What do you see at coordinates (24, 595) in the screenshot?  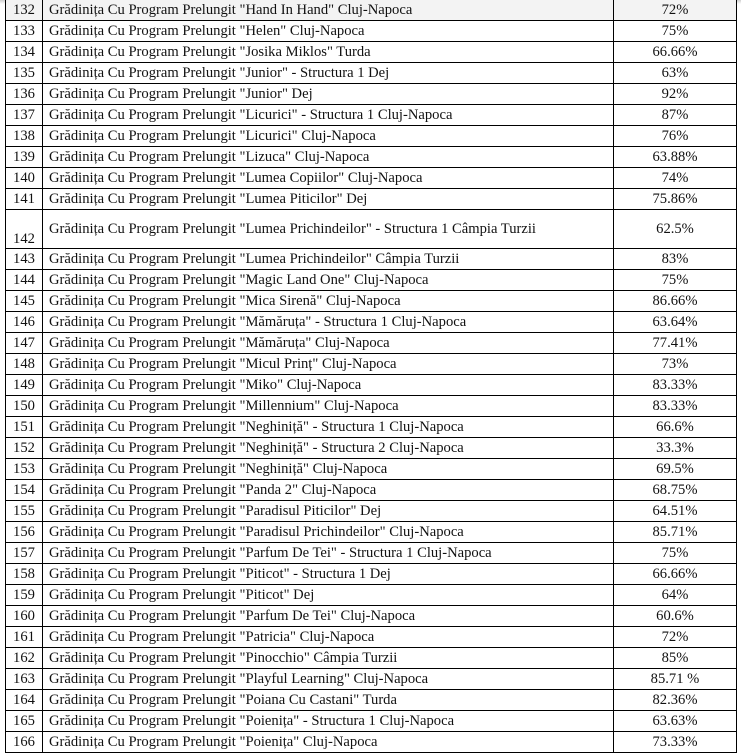 I see `row-number: 159` at bounding box center [24, 595].